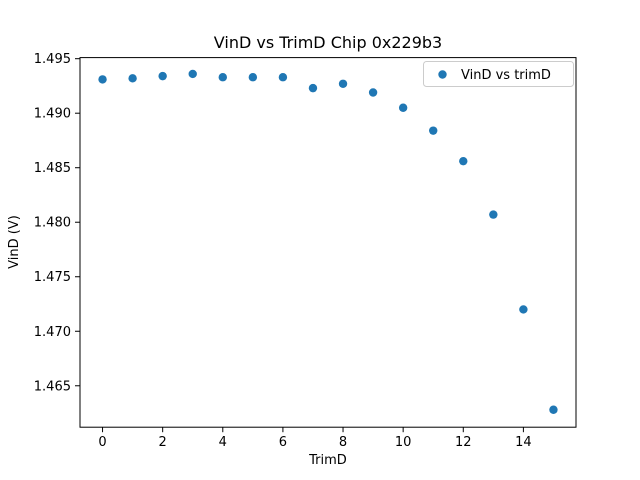 The width and height of the screenshot is (640, 480). I want to click on y-tick-label: 1.465, so click(52, 386).